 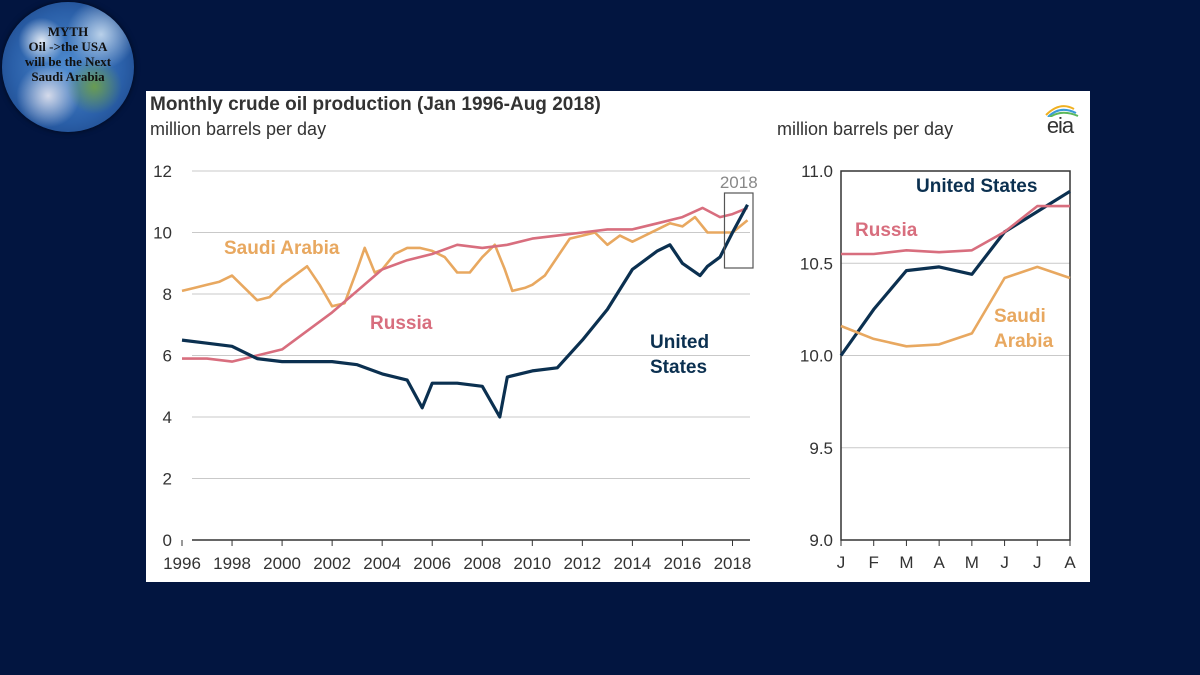 I want to click on main-series-label-line: States, so click(x=678, y=367).